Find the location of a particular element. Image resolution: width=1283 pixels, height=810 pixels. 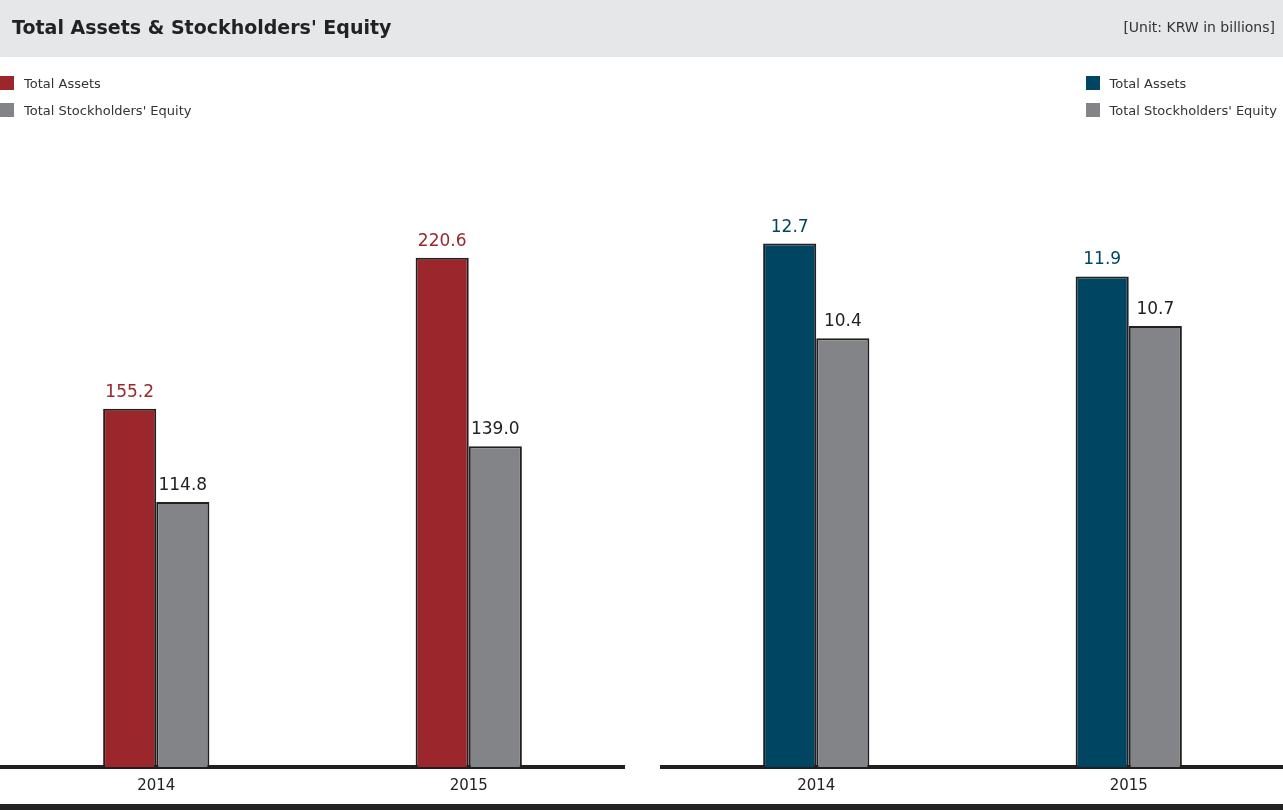

data-label: 11.9 is located at coordinates (1102, 258).